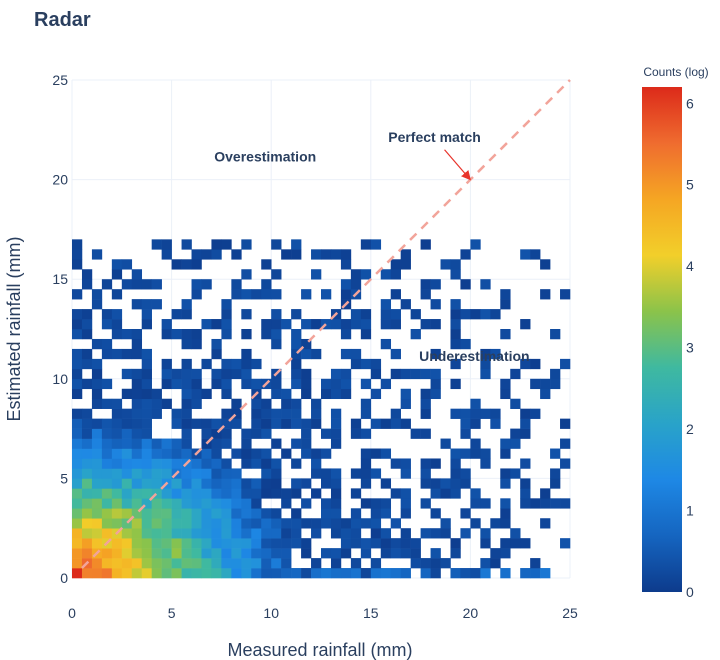 This screenshot has height=660, width=720. What do you see at coordinates (371, 613) in the screenshot?
I see `x-tick-label: 15` at bounding box center [371, 613].